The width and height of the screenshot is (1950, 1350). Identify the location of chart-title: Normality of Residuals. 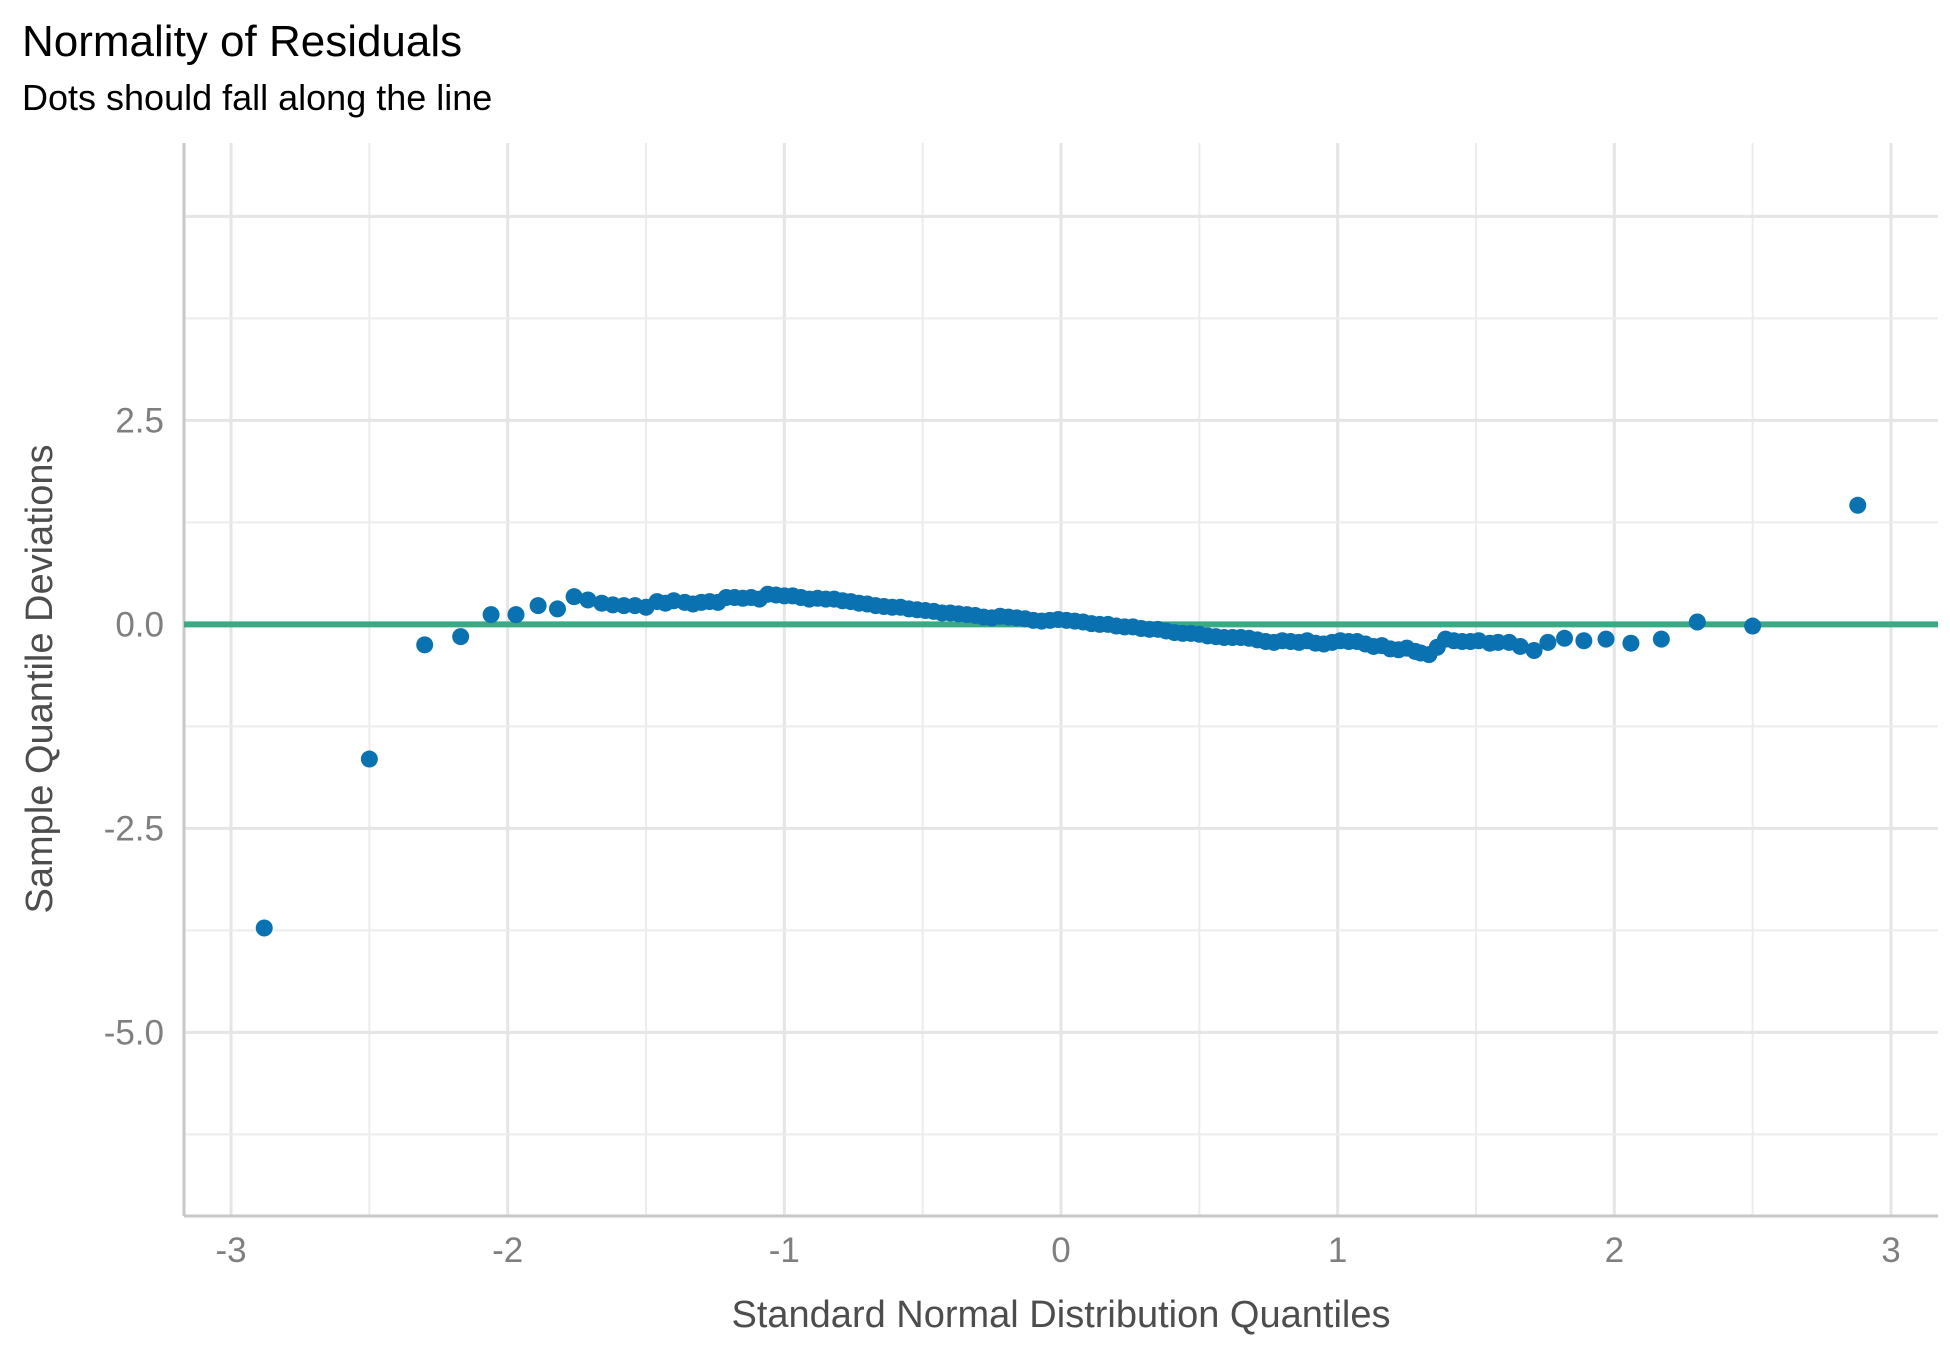
(242, 41).